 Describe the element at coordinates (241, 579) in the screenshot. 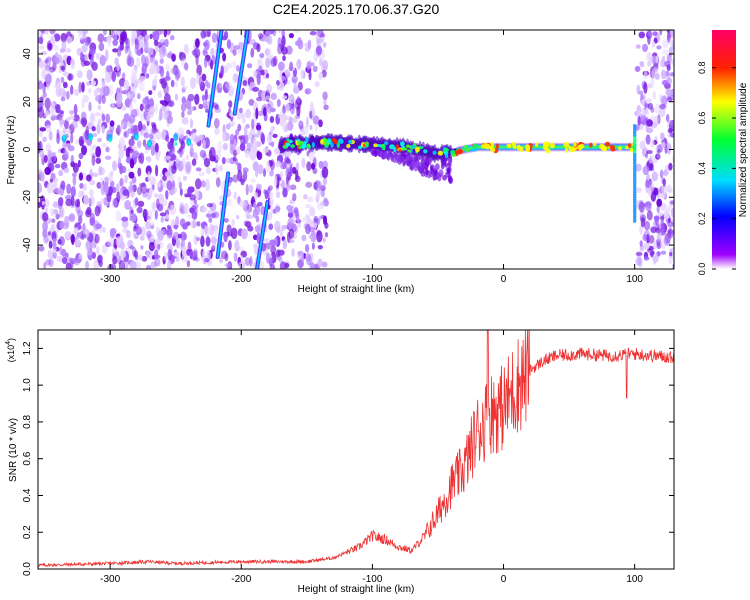

I see `x-tick-label: -200` at that location.